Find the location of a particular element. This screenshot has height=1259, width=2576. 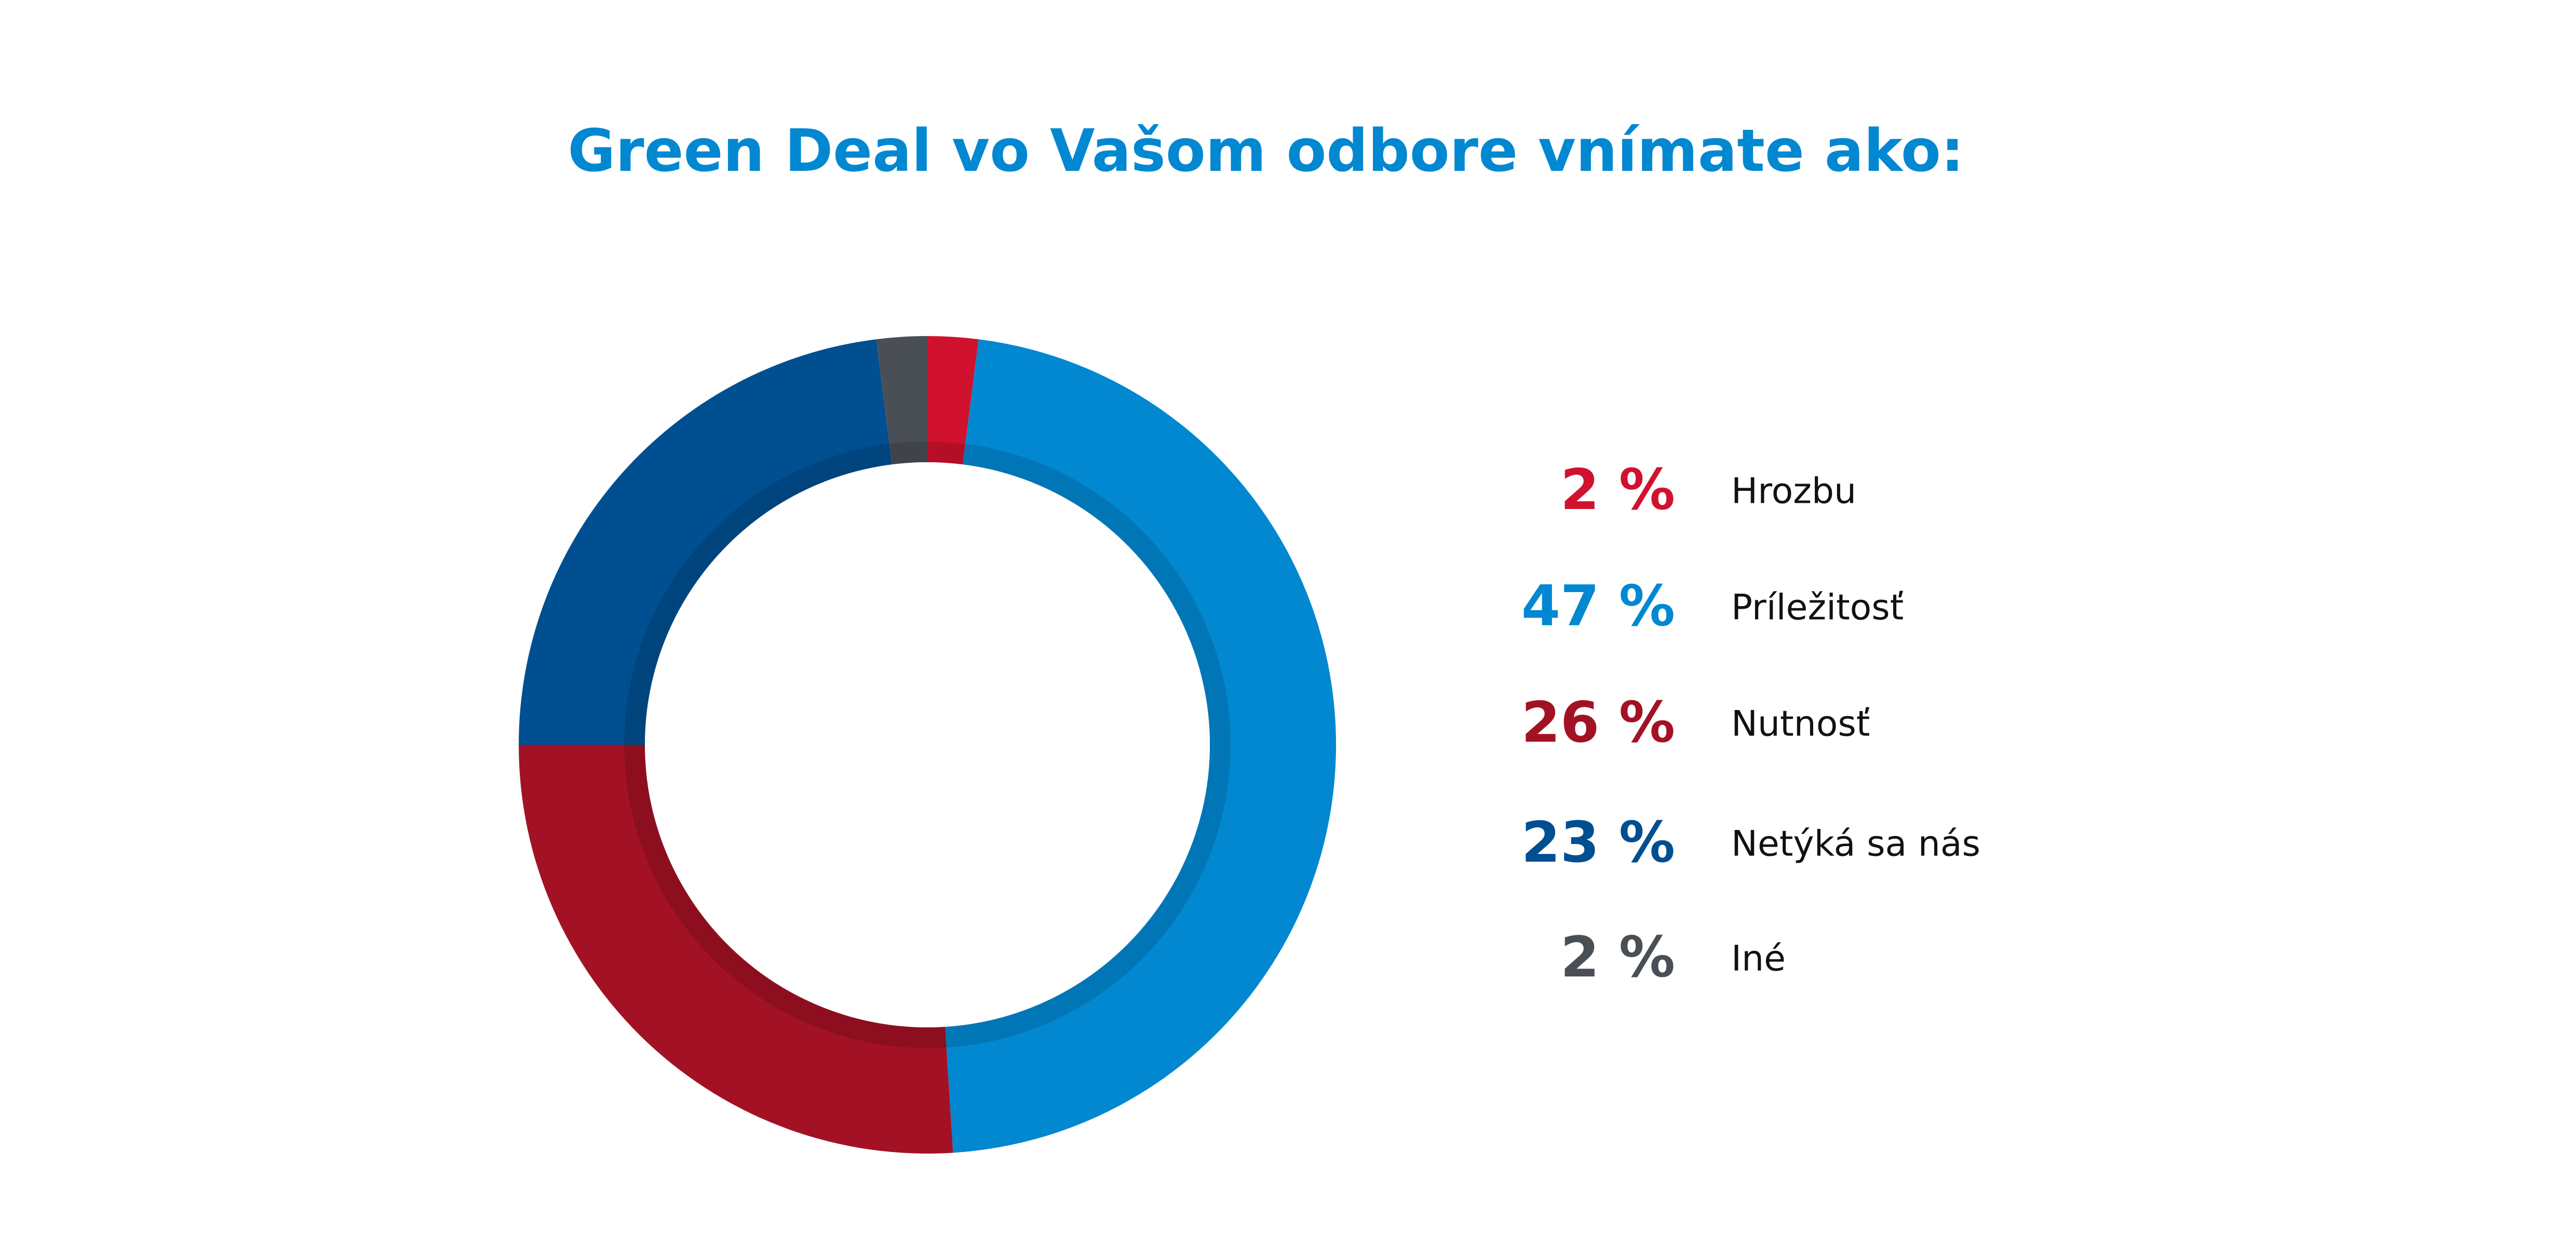

legend-value: 26 % is located at coordinates (1598, 723).